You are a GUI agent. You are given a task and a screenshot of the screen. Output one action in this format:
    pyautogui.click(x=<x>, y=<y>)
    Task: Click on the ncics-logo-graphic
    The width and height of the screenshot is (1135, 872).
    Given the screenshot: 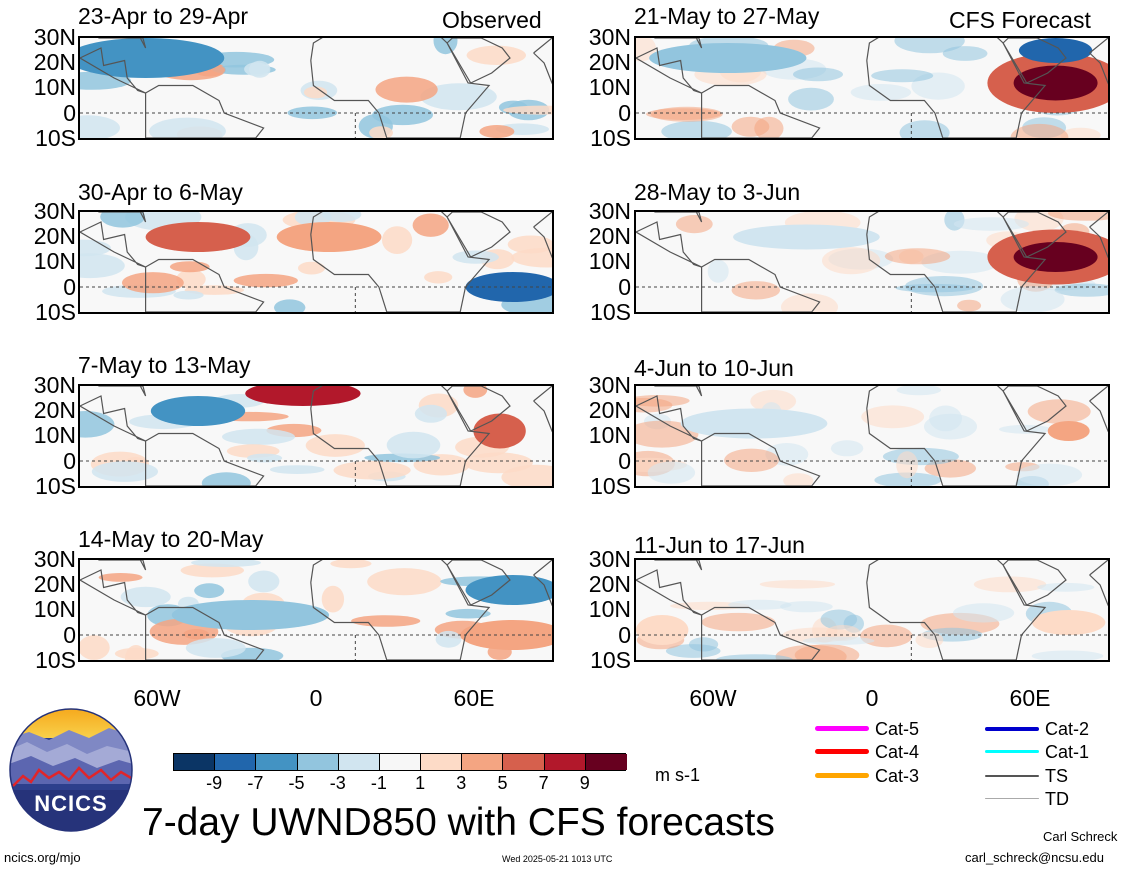 What is the action you would take?
    pyautogui.click(x=71, y=770)
    